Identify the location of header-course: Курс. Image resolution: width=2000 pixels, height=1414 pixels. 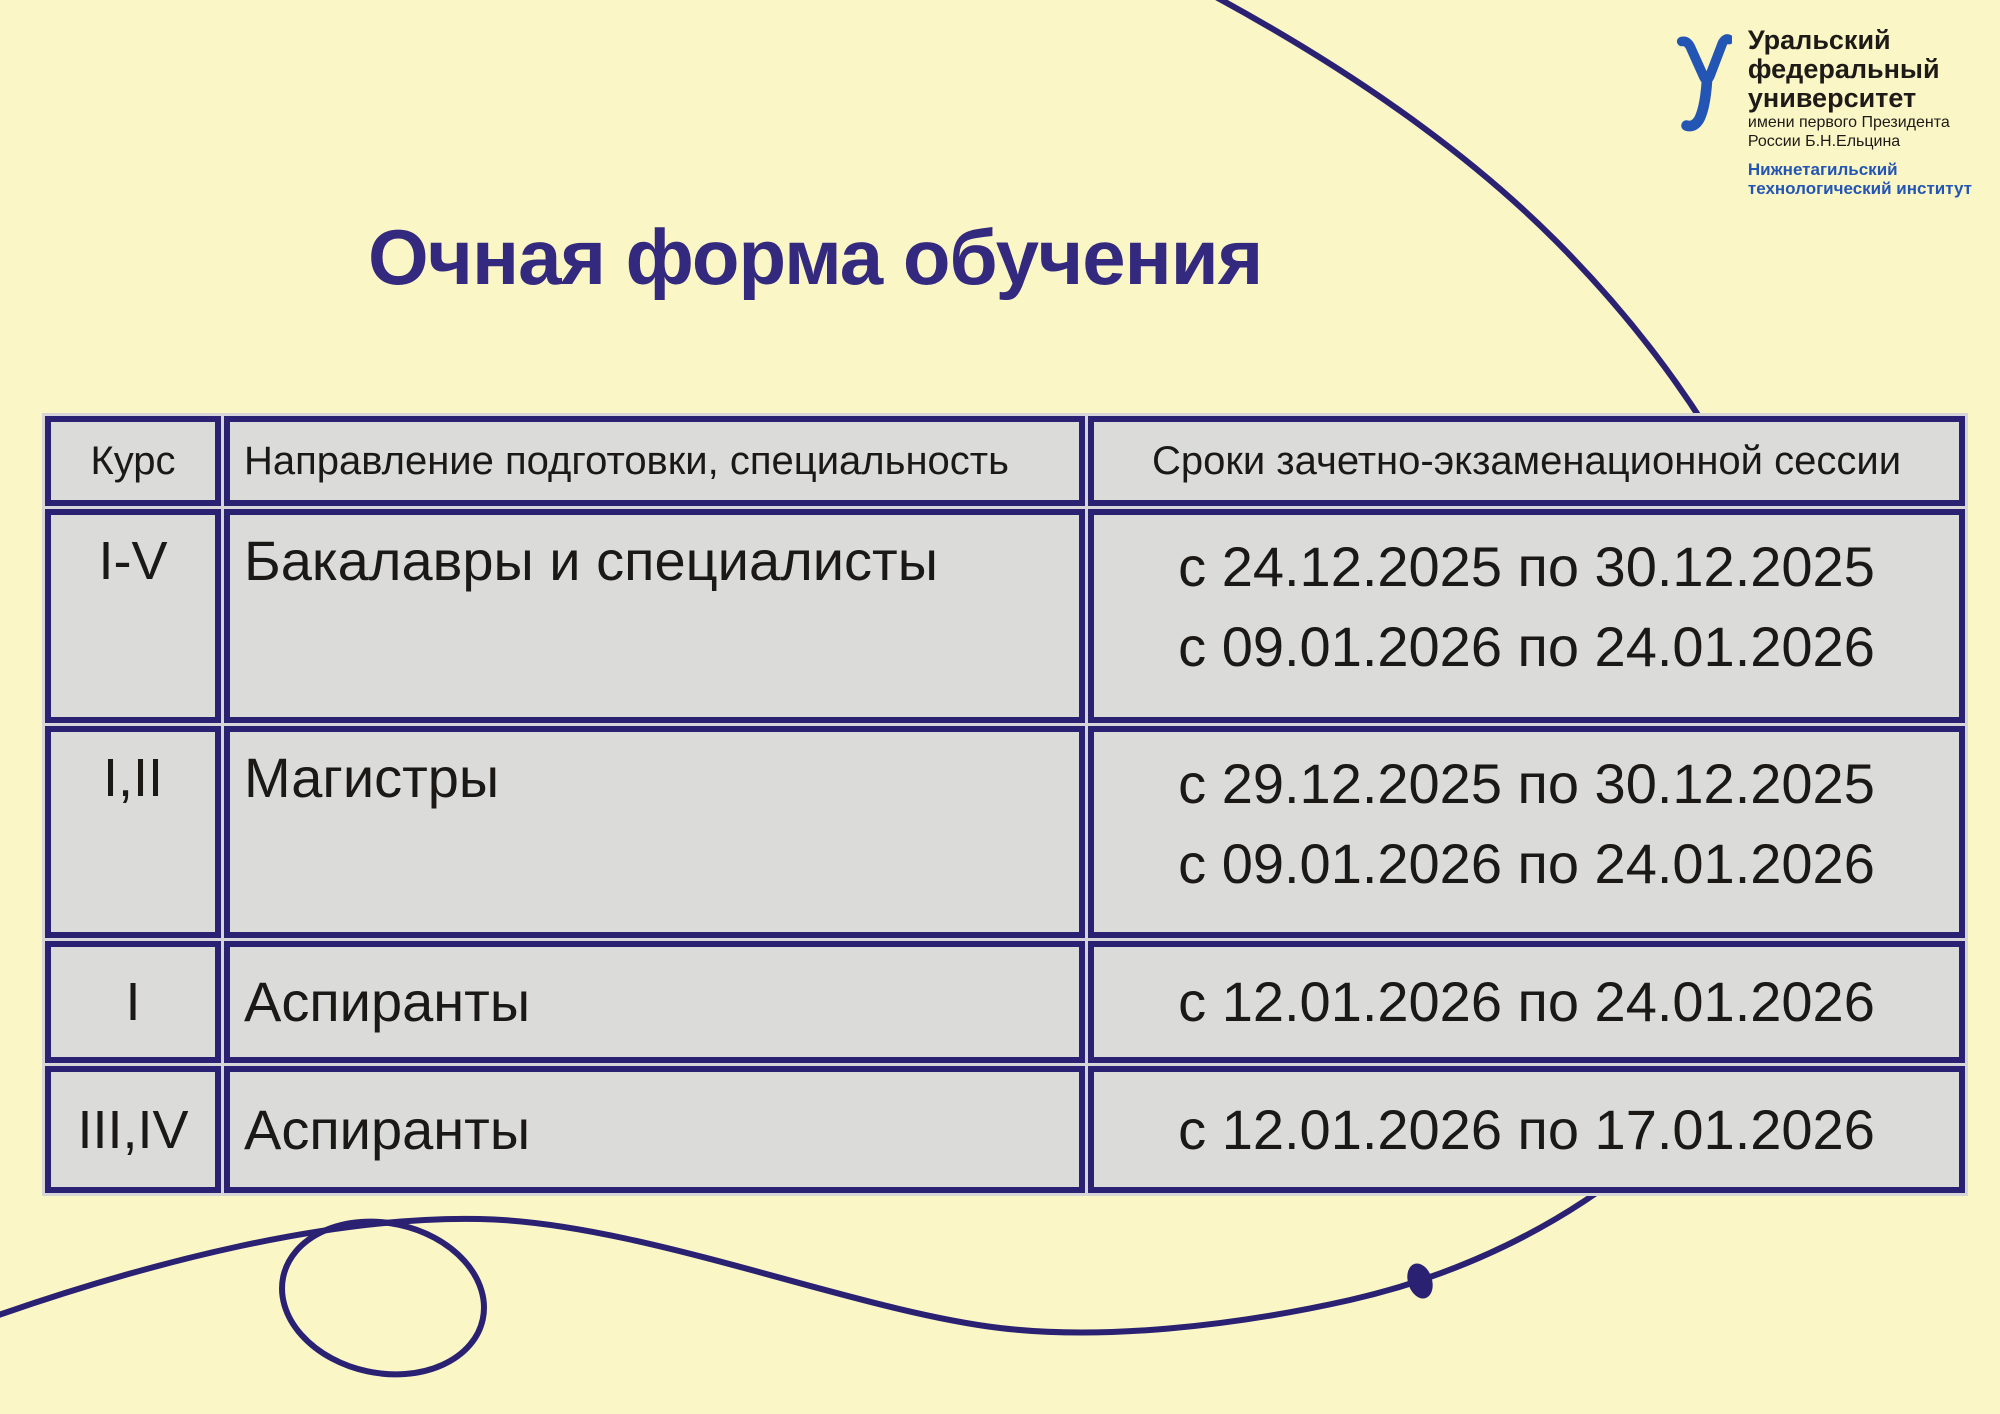
(133, 461).